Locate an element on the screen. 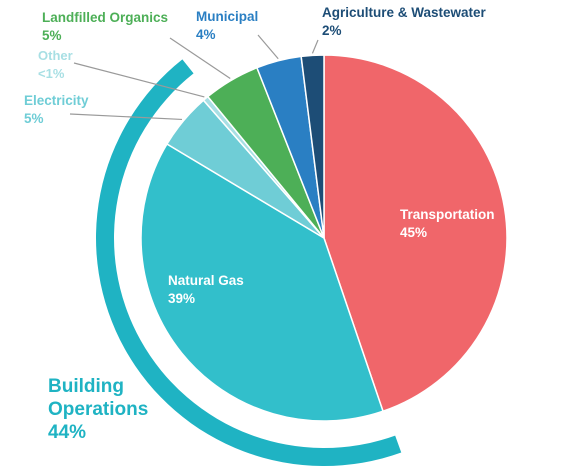 The width and height of the screenshot is (567, 473). slice-value-agriculture: 2% is located at coordinates (332, 30).